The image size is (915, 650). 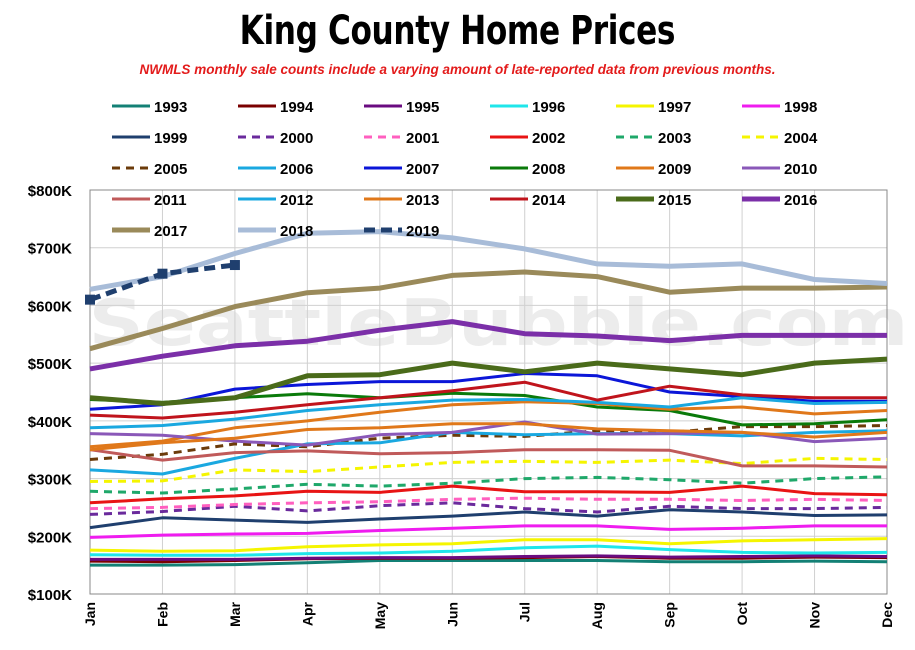 What do you see at coordinates (170, 107) in the screenshot?
I see `legend-label-1993: 1993` at bounding box center [170, 107].